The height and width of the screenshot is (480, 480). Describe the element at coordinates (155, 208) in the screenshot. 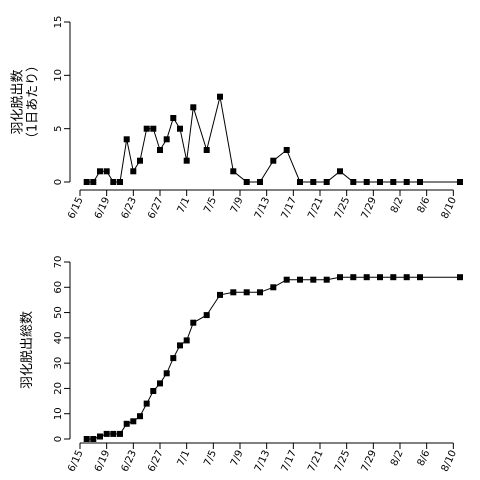

I see `x-tick-label: 6/27` at that location.